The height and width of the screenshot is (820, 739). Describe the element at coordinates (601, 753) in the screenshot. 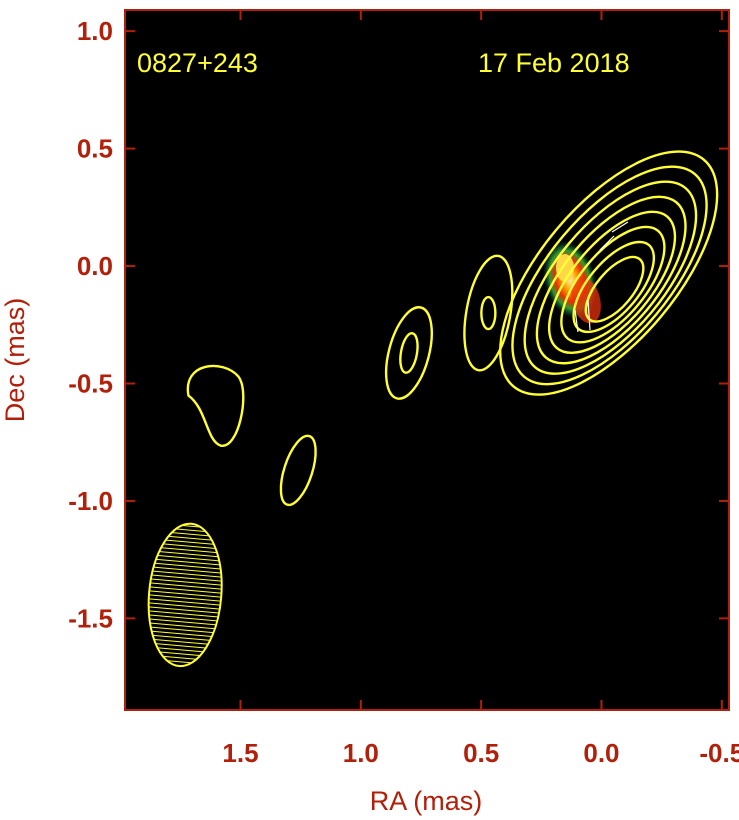

I see `x-tick-label: 0.0` at that location.